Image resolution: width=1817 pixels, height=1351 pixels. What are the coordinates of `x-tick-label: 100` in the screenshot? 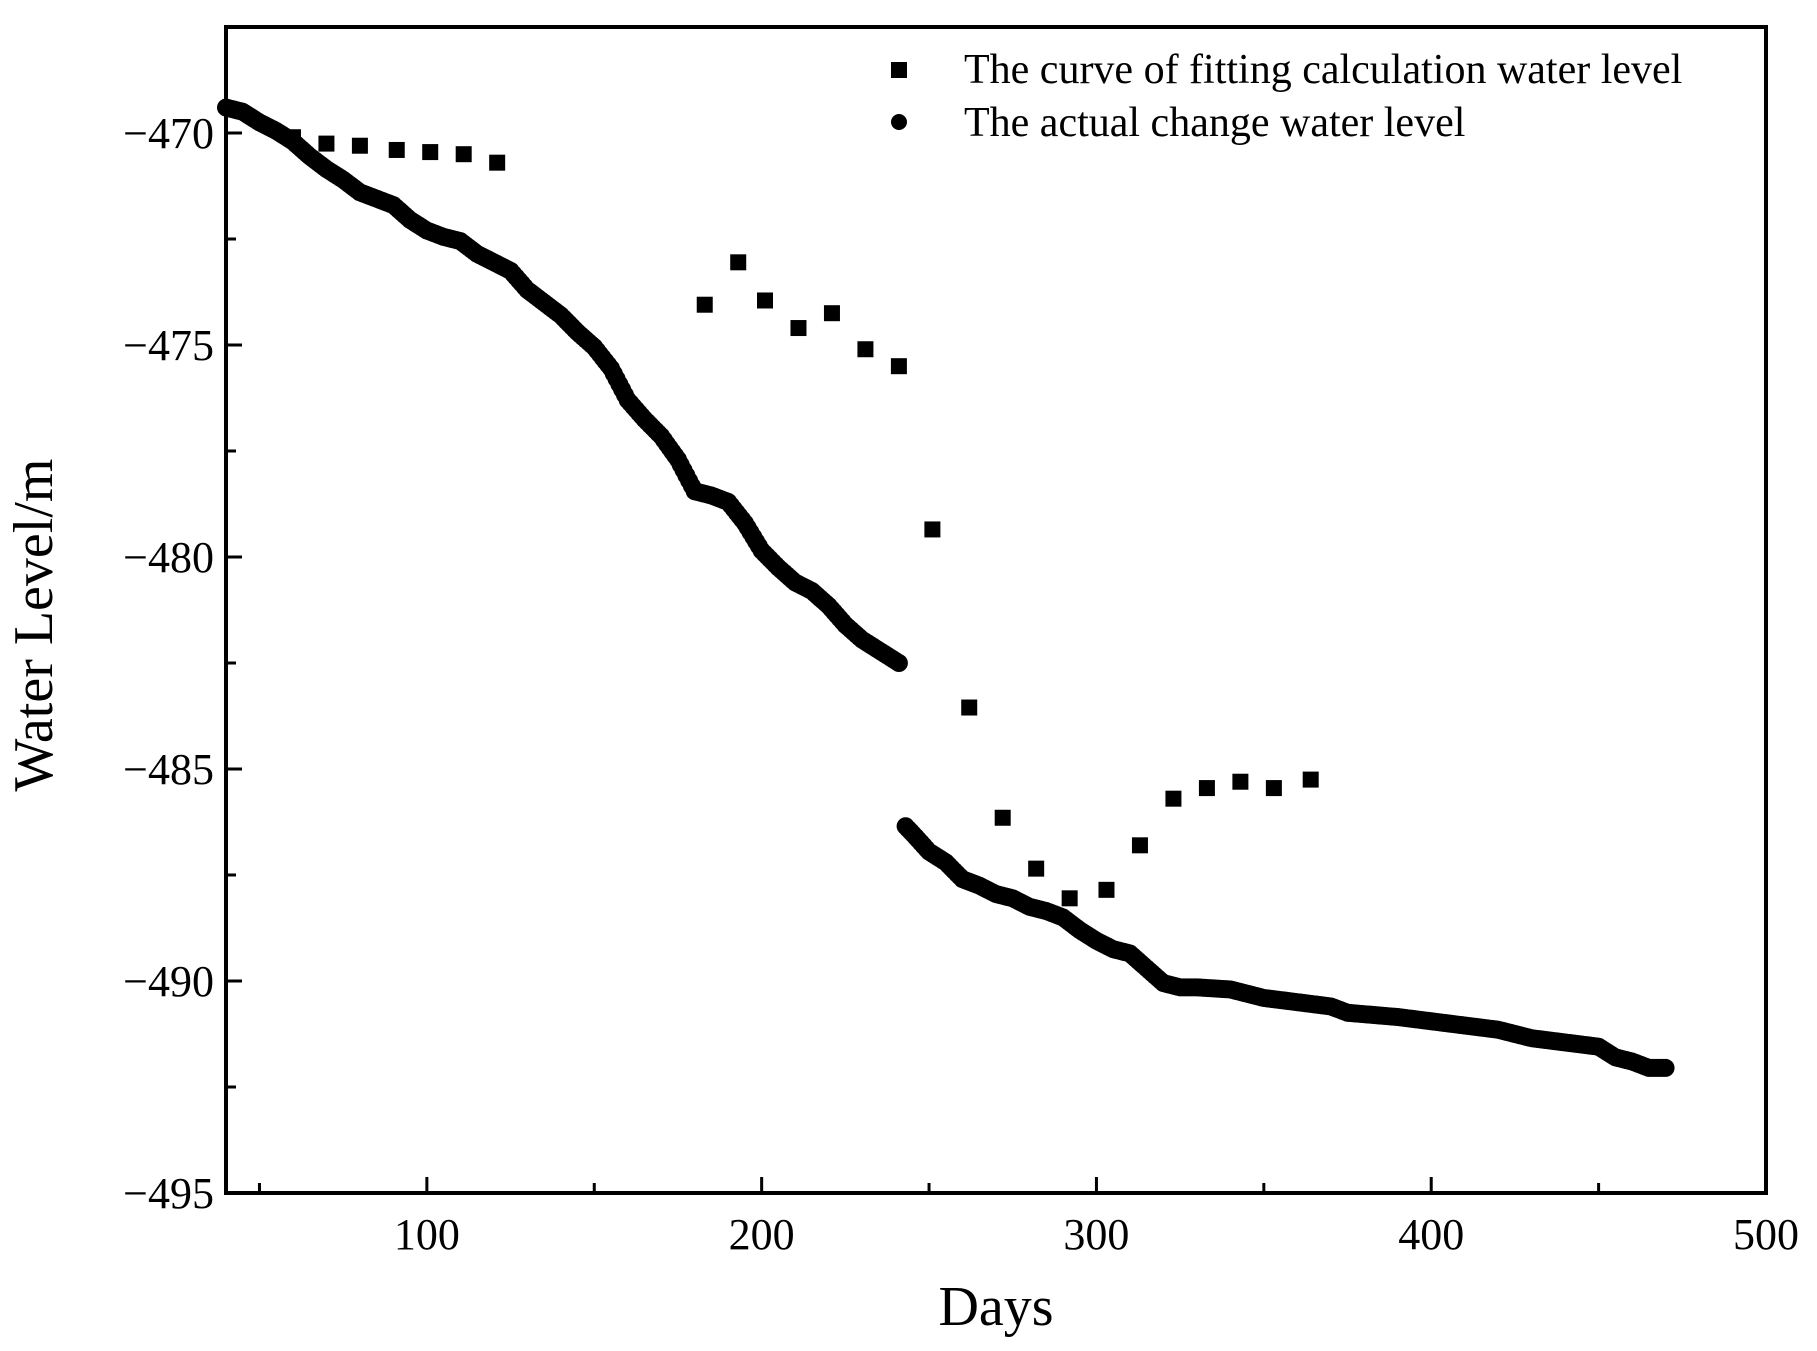 It's located at (427, 1234).